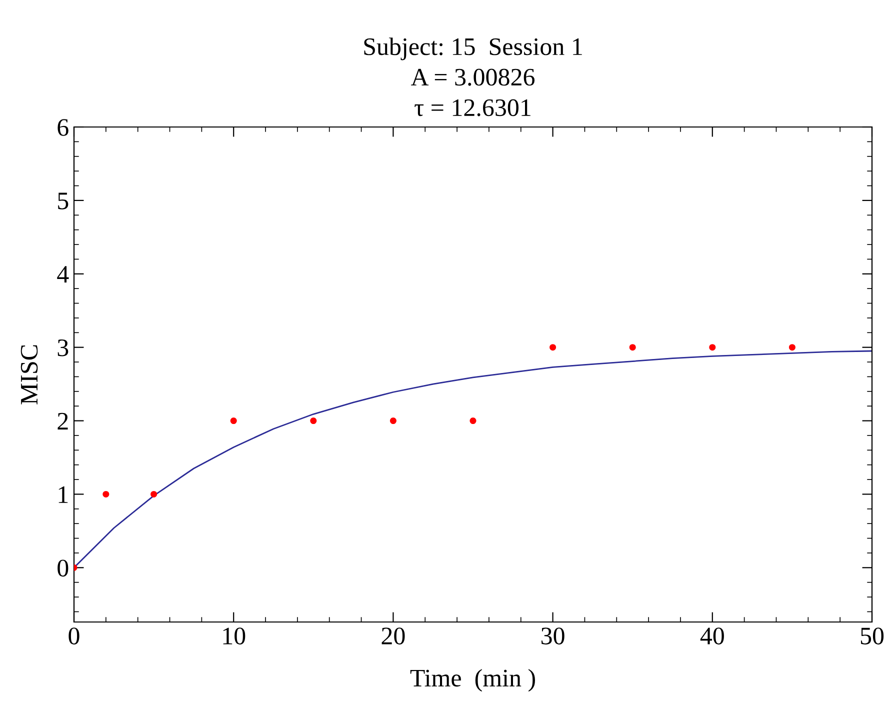 Image resolution: width=891 pixels, height=710 pixels. What do you see at coordinates (393, 636) in the screenshot?
I see `x-tick-label: 20` at bounding box center [393, 636].